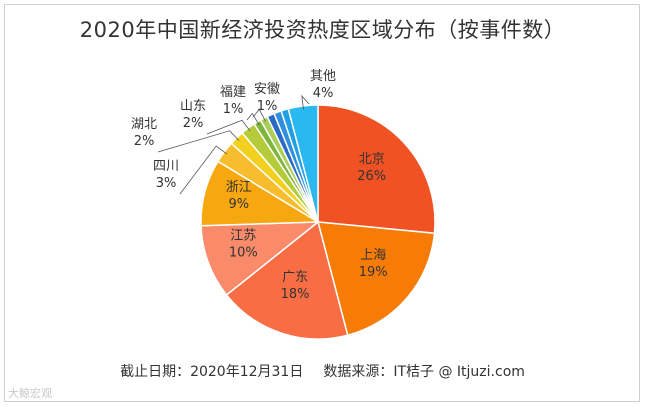 This screenshot has width=645, height=407. Describe the element at coordinates (295, 277) in the screenshot. I see `slice-label-2: 广东` at that location.